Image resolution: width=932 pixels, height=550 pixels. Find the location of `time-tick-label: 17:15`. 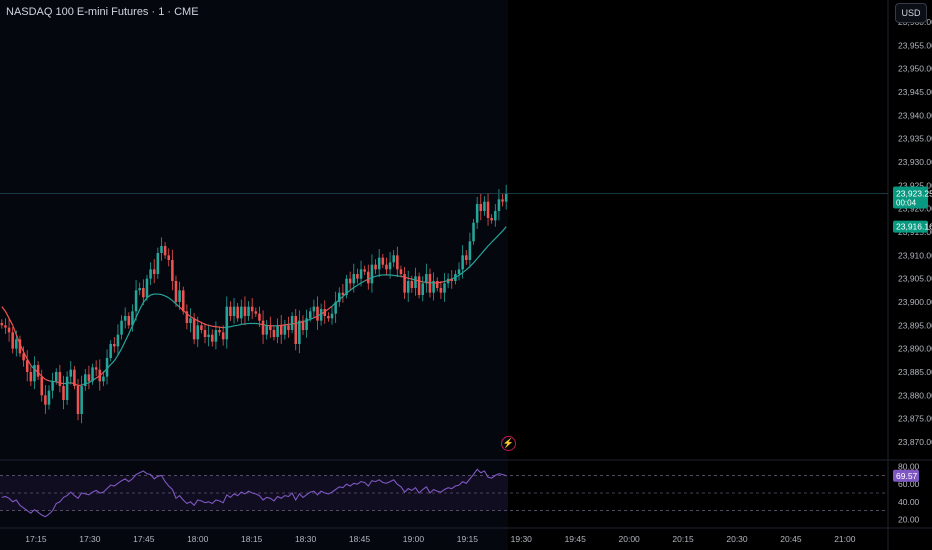

time-tick-label: 17:15 is located at coordinates (36, 539).